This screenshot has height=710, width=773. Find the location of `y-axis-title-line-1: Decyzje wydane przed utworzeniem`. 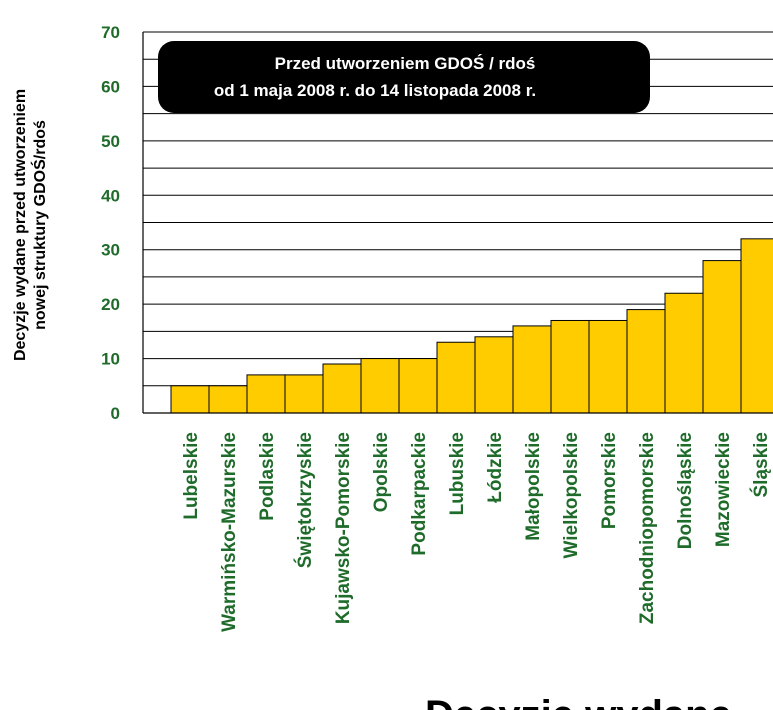

y-axis-title-line-1: Decyzje wydane przed utworzeniem is located at coordinates (20, 225).